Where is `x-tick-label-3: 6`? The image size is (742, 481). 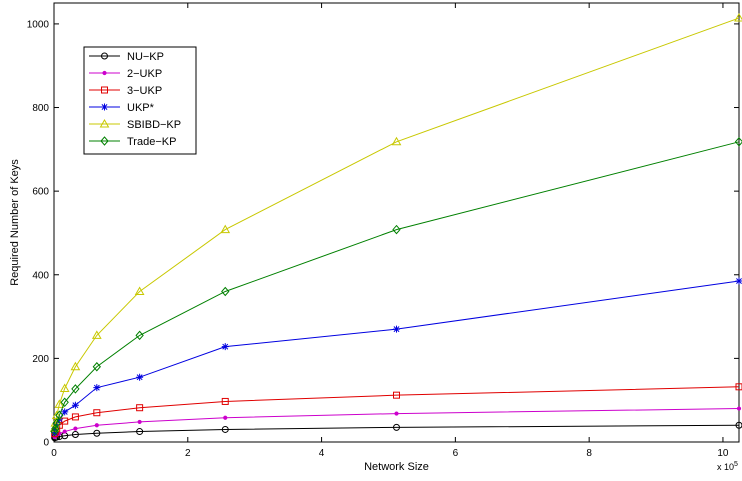 x-tick-label-3: 6 is located at coordinates (456, 453).